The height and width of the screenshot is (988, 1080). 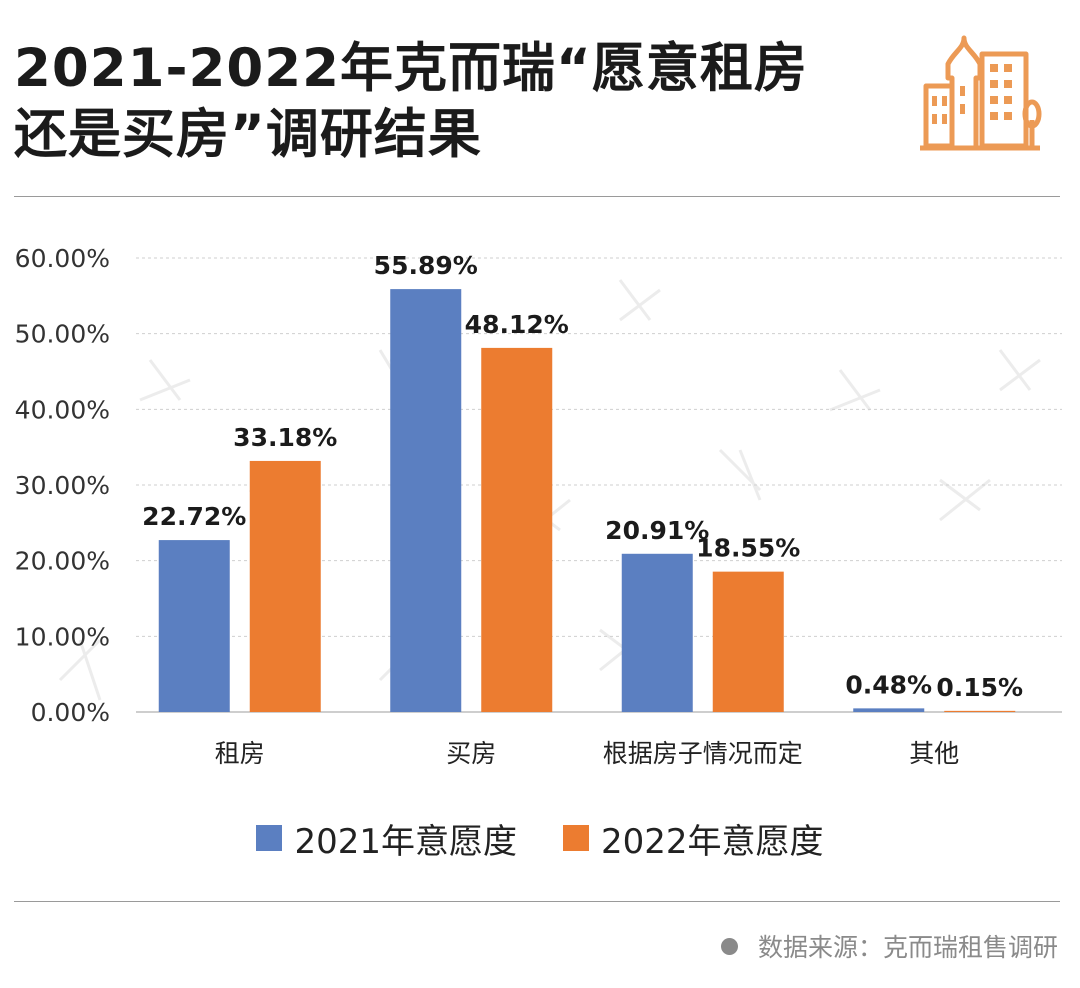 What do you see at coordinates (269, 838) in the screenshot?
I see `legend-swatch-2021` at bounding box center [269, 838].